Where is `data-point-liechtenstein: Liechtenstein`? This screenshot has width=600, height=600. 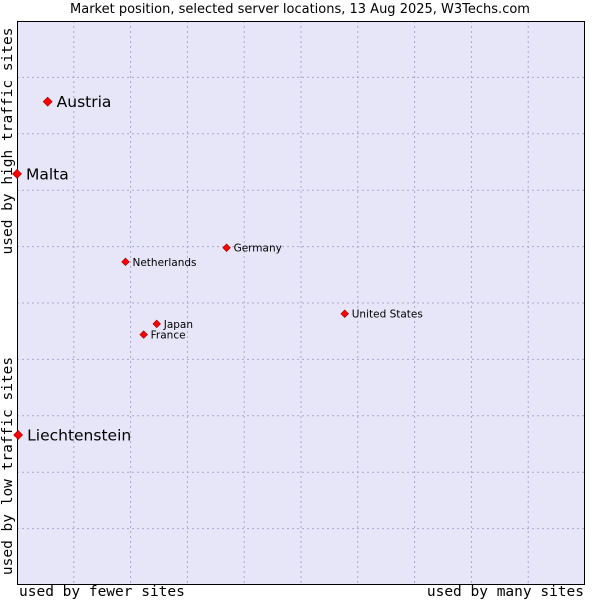 data-point-liechtenstein: Liechtenstein is located at coordinates (72, 435).